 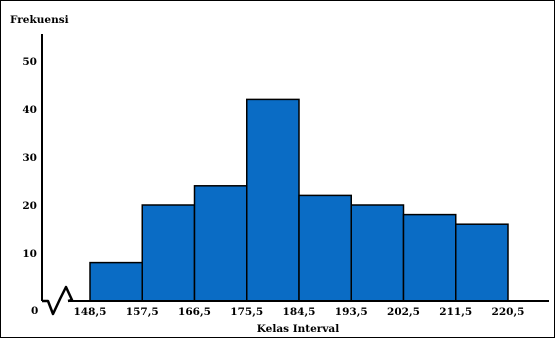 I want to click on x-tick-label: 148,5, so click(x=90, y=312).